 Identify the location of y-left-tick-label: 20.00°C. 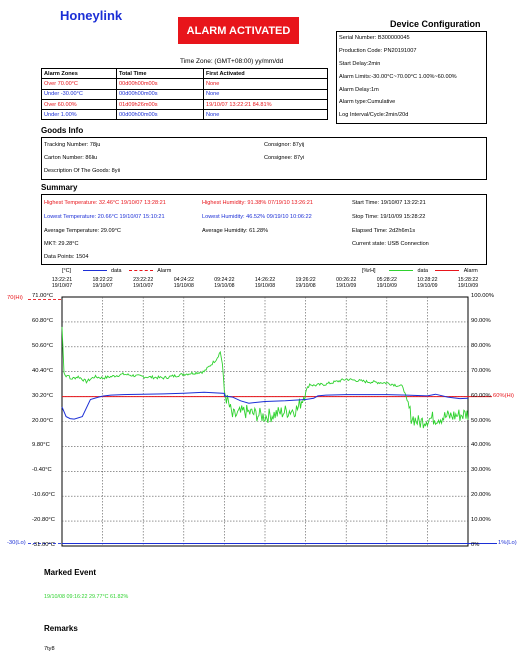
(43, 420).